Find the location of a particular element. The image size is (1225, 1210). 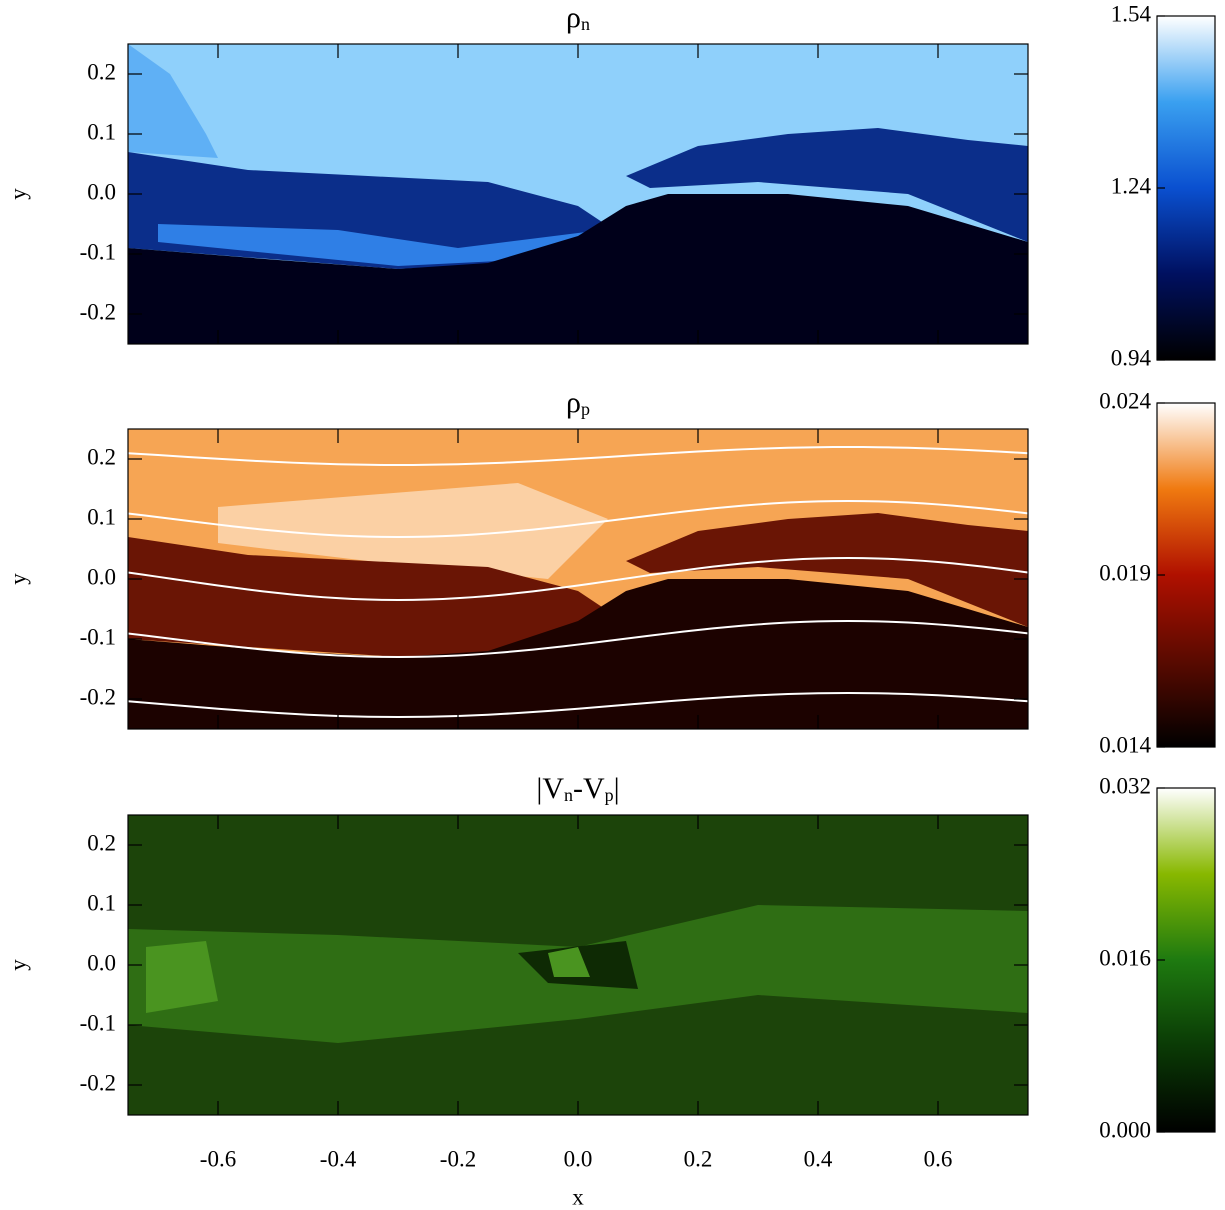

x-tick-label: 0.2 is located at coordinates (698, 1158).